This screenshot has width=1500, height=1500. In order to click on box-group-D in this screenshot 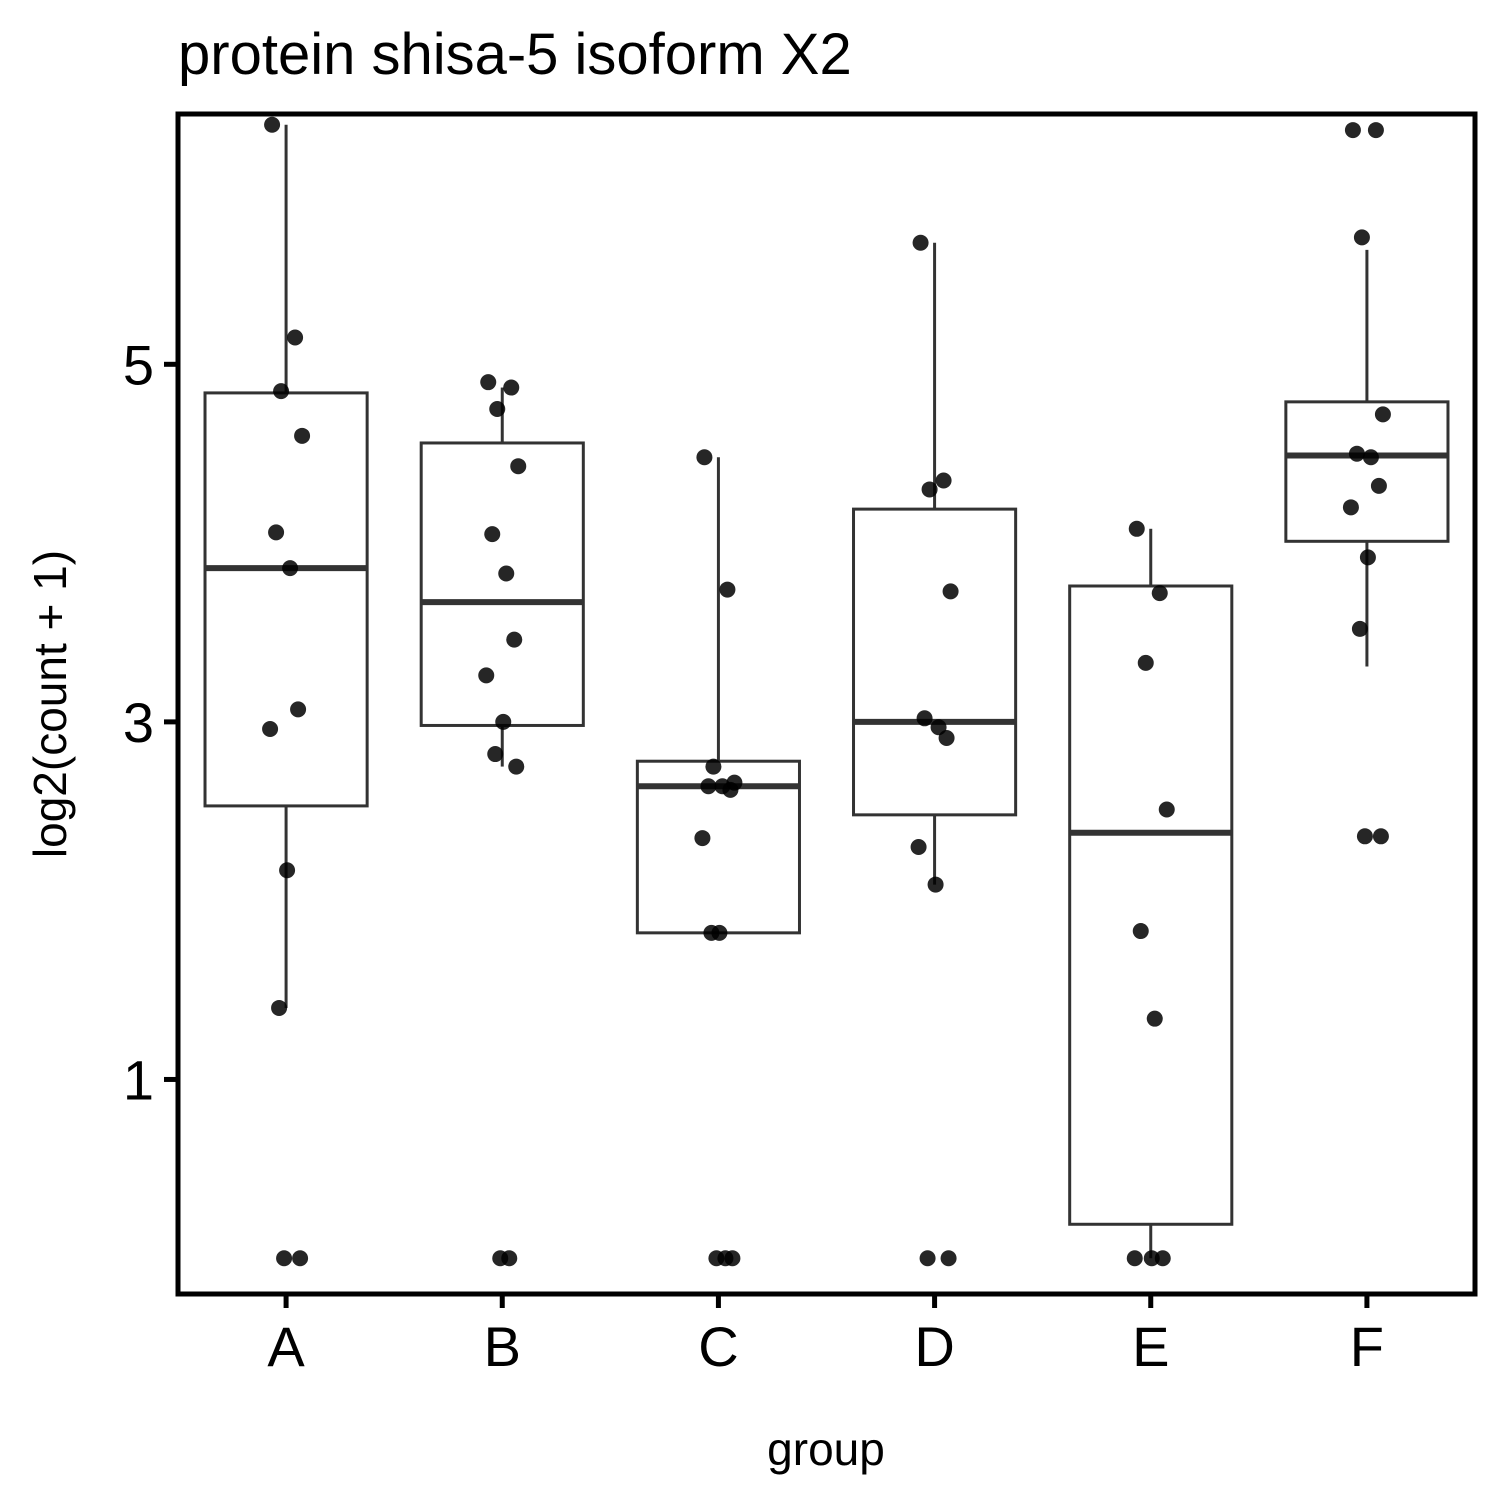, I will do `click(935, 563)`.